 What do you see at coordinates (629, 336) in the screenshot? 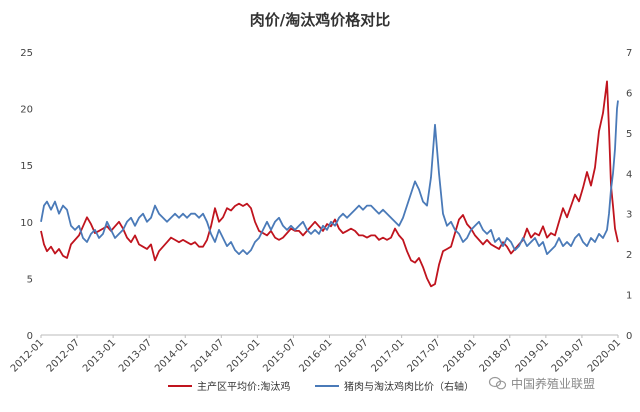
I see `y-right-tick-label: 0` at bounding box center [629, 336].